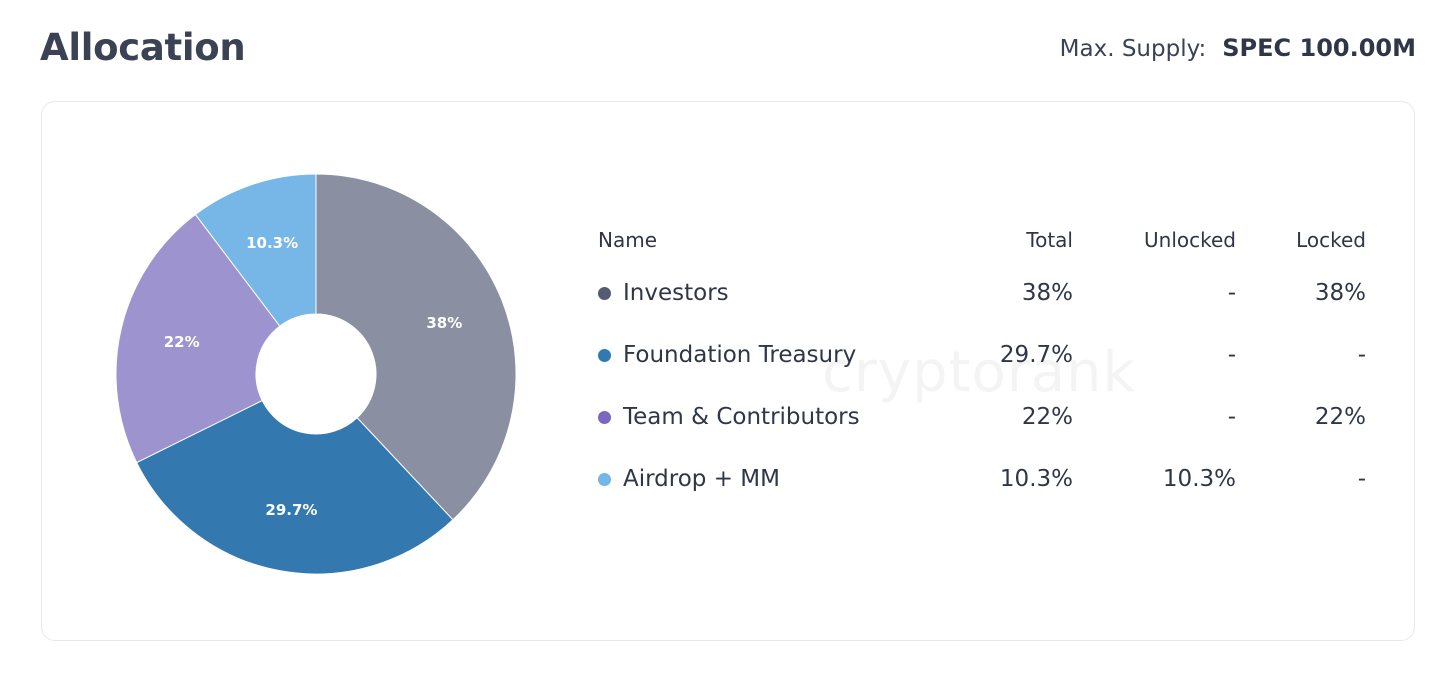 Image resolution: width=1456 pixels, height=676 pixels. I want to click on row-locked: 22%, so click(1340, 417).